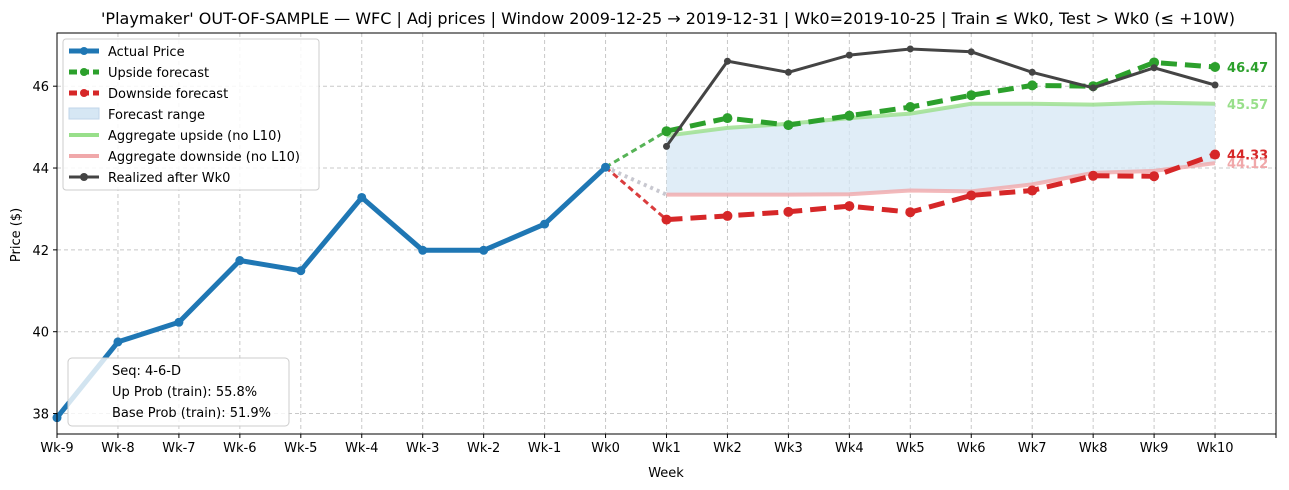 The width and height of the screenshot is (1289, 490). Describe the element at coordinates (146, 371) in the screenshot. I see `info-box-line: Seq: 4-6-D` at that location.